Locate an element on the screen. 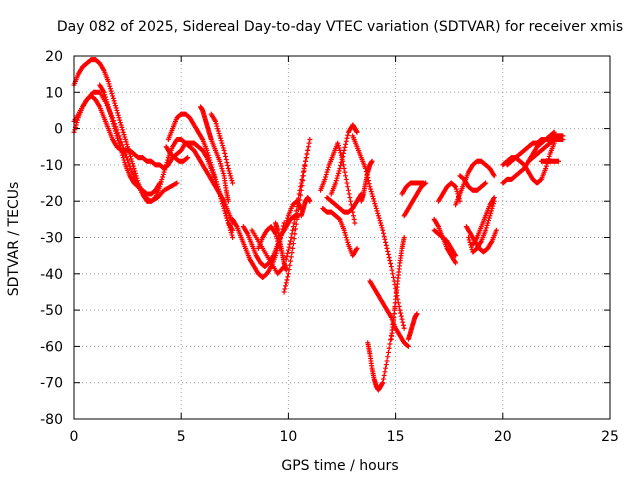 The image size is (640, 480). y-tick-label: -20 is located at coordinates (51, 202).